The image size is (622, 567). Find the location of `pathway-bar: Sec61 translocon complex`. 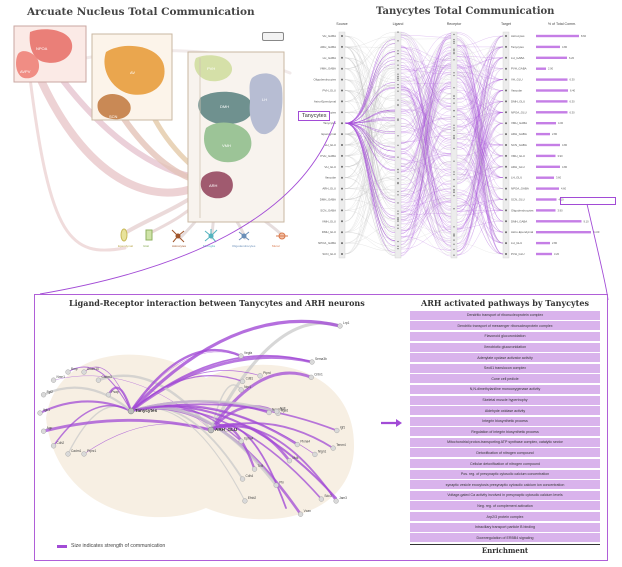

pathway-bar: Sec61 translocon complex is located at coordinates (505, 368).